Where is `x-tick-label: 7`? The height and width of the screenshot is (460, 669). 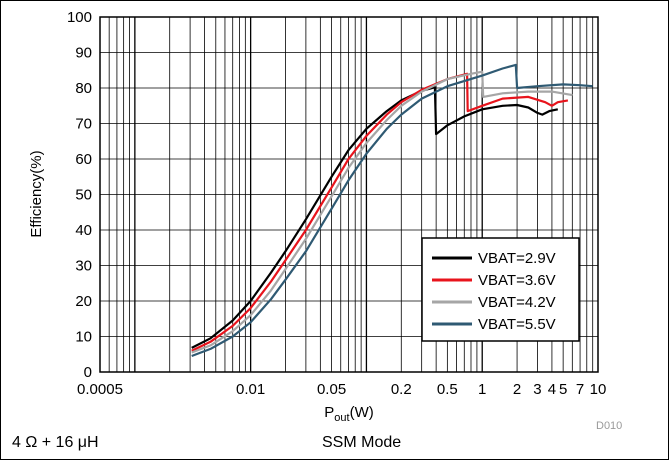 x-tick-label: 7 is located at coordinates (580, 389).